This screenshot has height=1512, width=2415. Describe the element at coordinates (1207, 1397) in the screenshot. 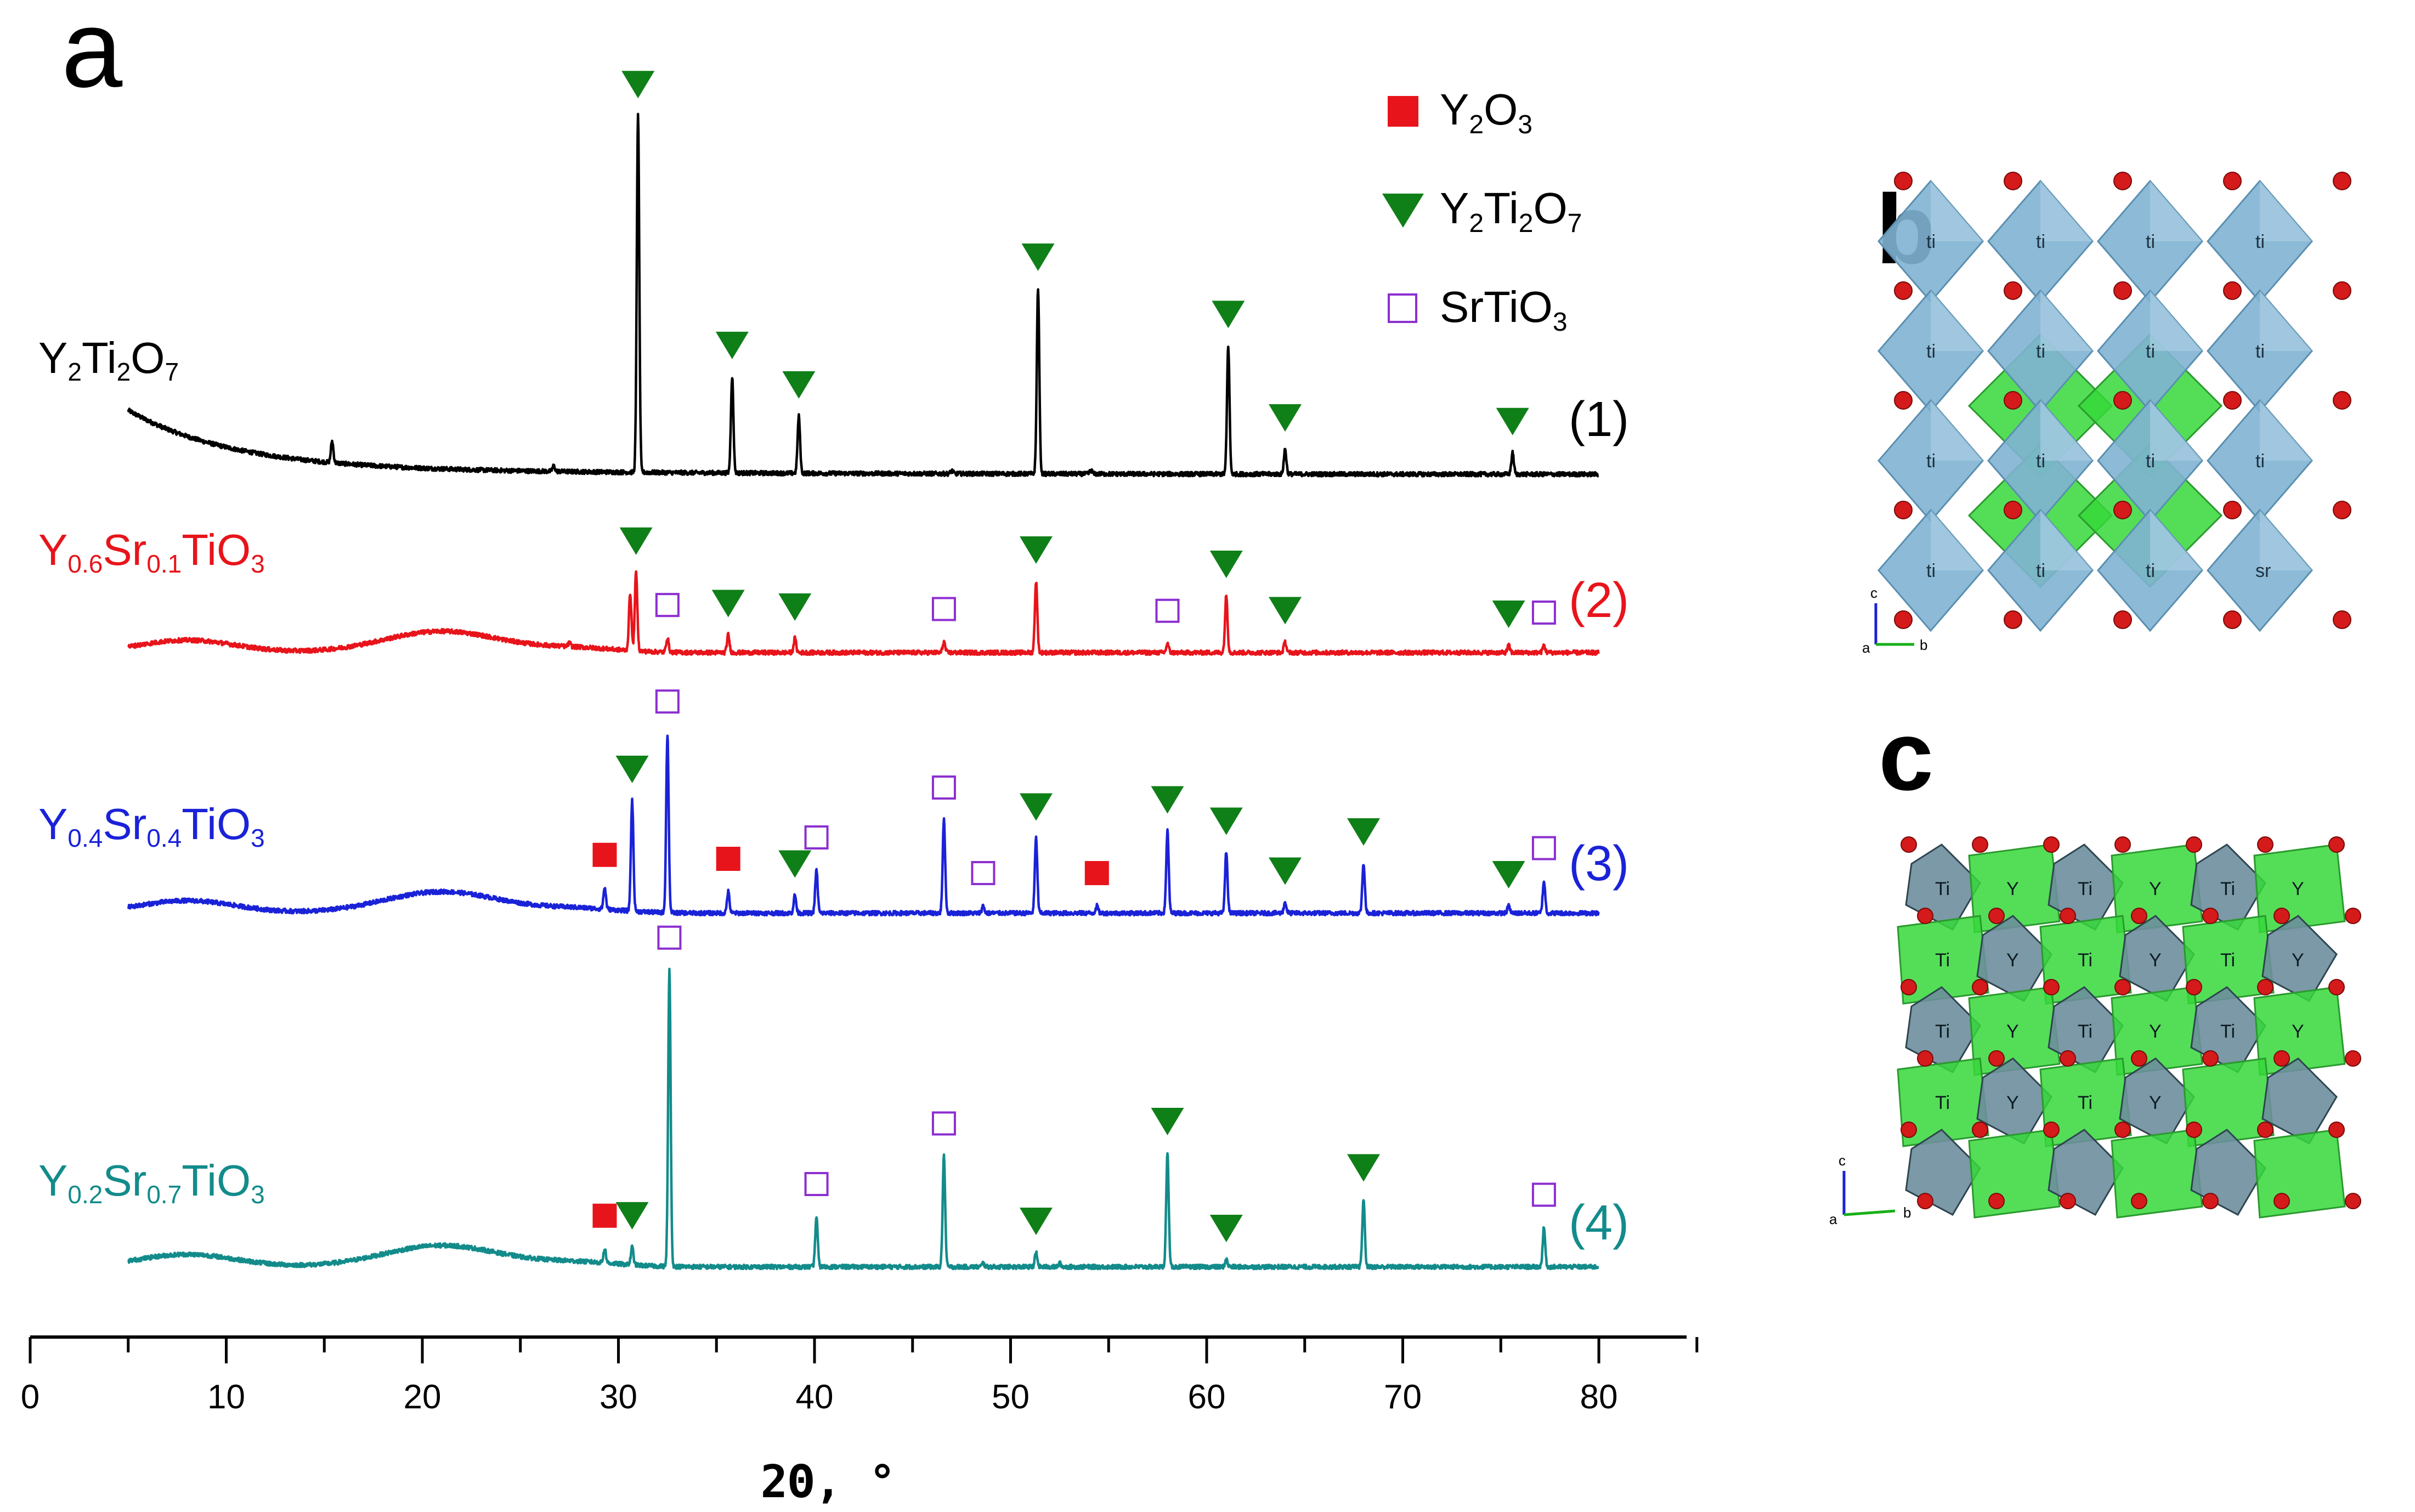

I see `x-tick-label: 60` at that location.